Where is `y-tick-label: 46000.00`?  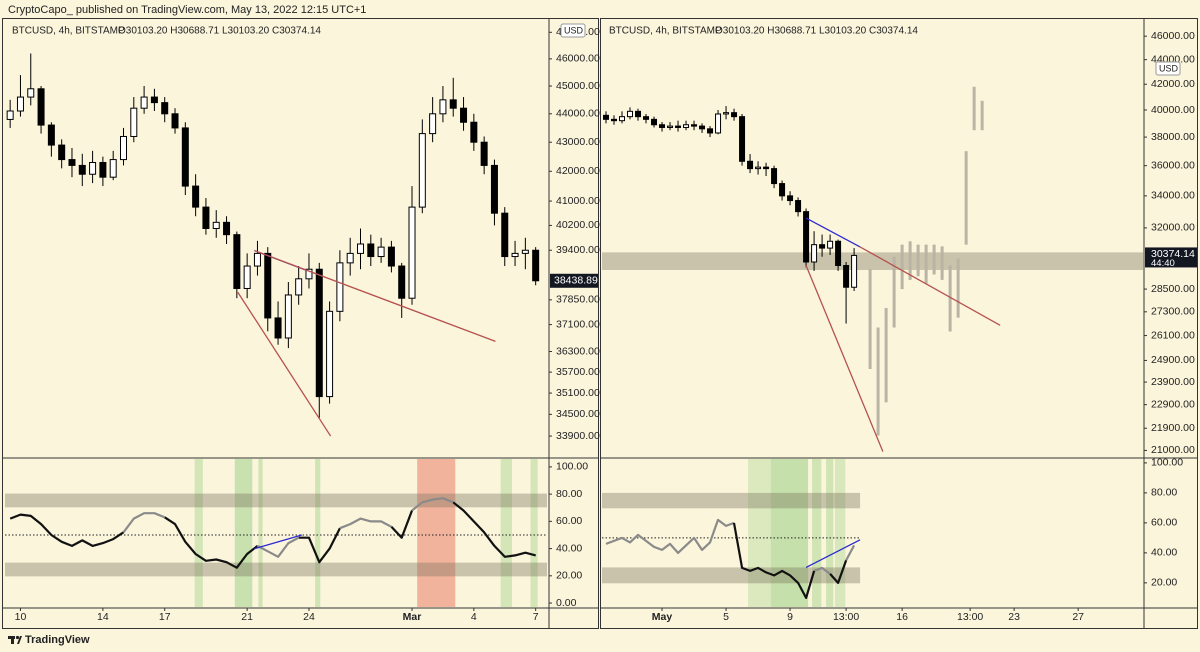 y-tick-label: 46000.00 is located at coordinates (578, 59).